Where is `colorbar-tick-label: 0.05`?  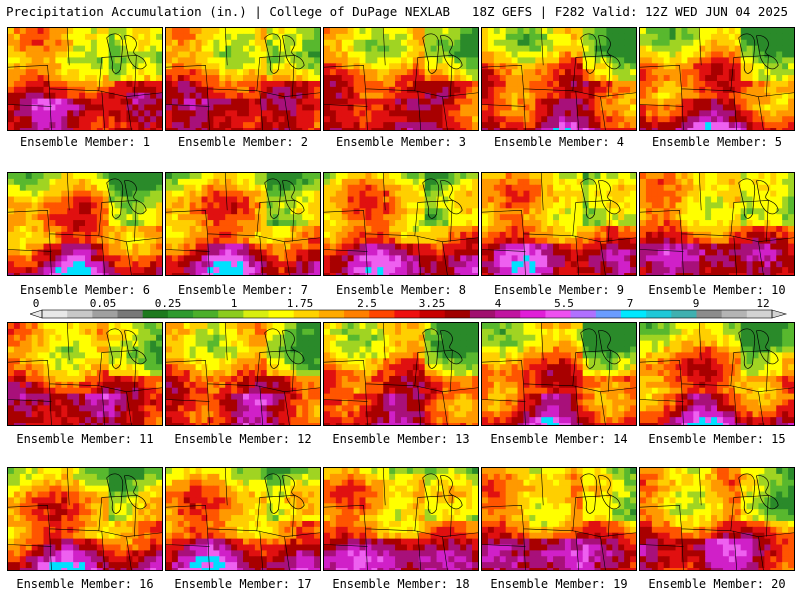 colorbar-tick-label: 0.05 is located at coordinates (103, 303).